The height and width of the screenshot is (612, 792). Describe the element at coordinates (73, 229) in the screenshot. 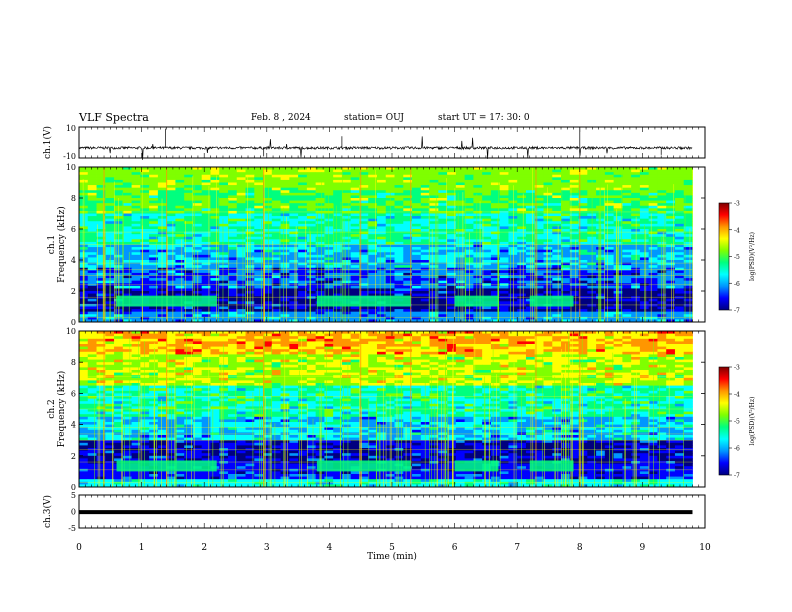

I see `ch1-ytick-6: 6` at that location.